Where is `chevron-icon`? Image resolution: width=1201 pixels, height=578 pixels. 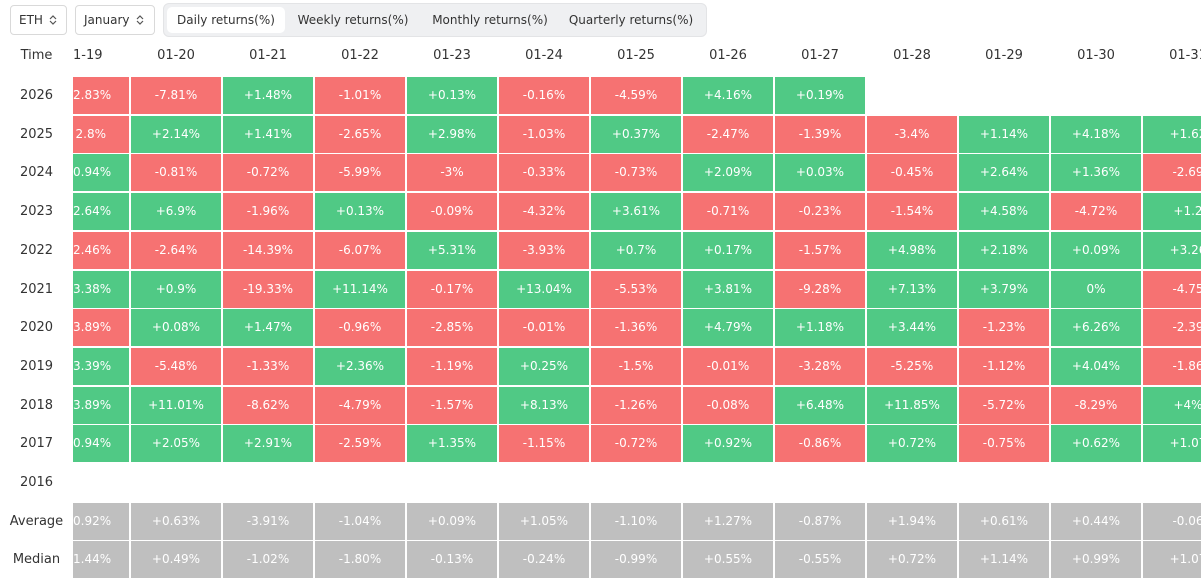
chevron-icon is located at coordinates (53, 20).